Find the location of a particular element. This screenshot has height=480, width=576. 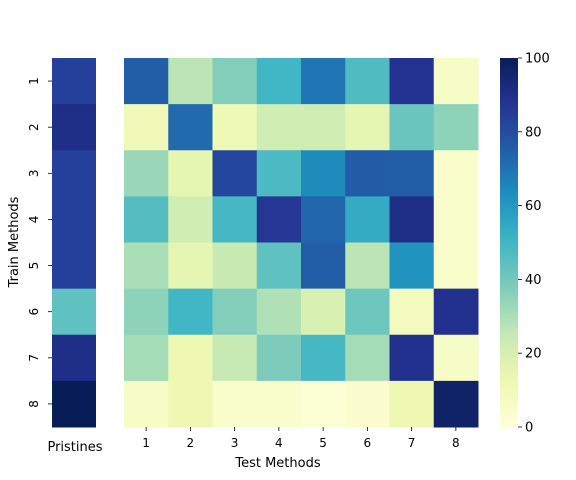

x-tick-label: 4 is located at coordinates (279, 443).